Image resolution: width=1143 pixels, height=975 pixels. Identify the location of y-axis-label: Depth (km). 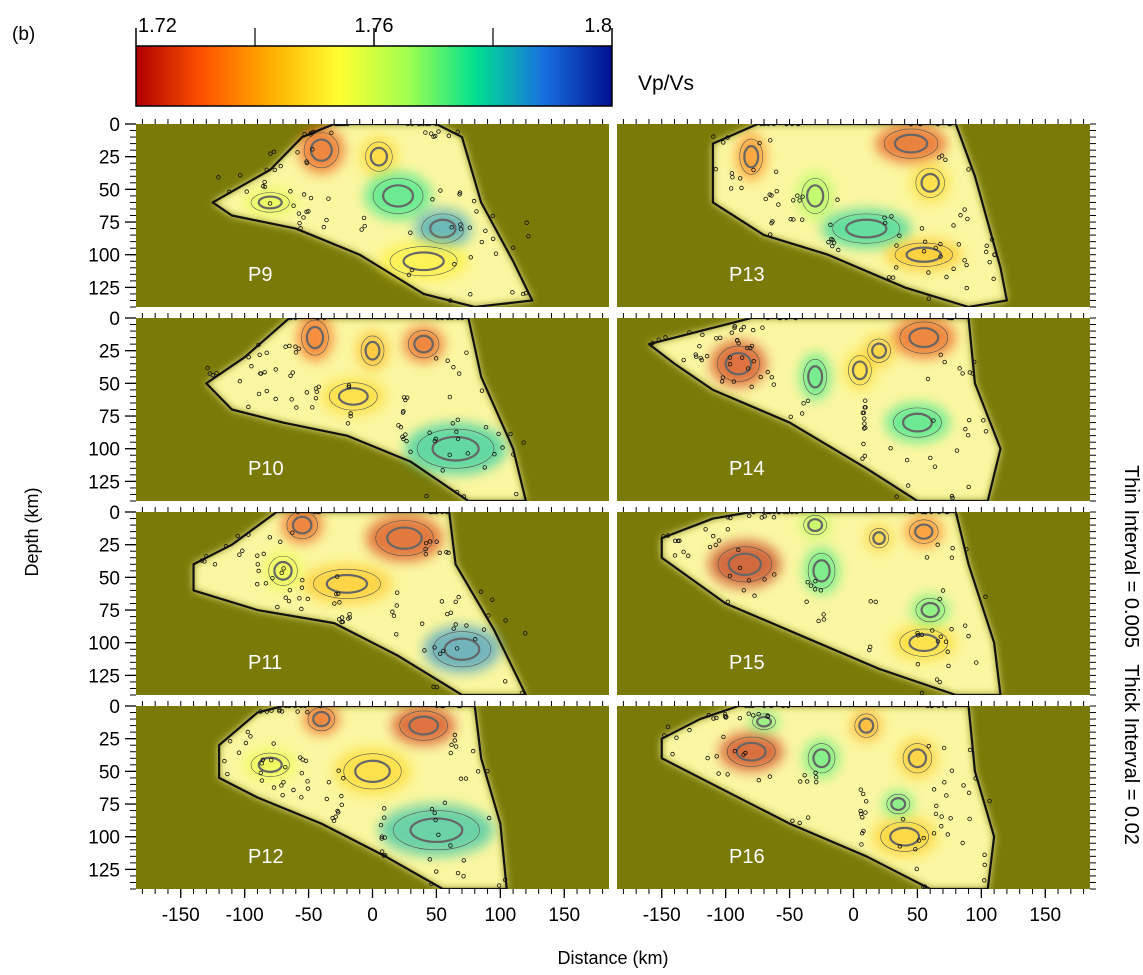
(32, 531).